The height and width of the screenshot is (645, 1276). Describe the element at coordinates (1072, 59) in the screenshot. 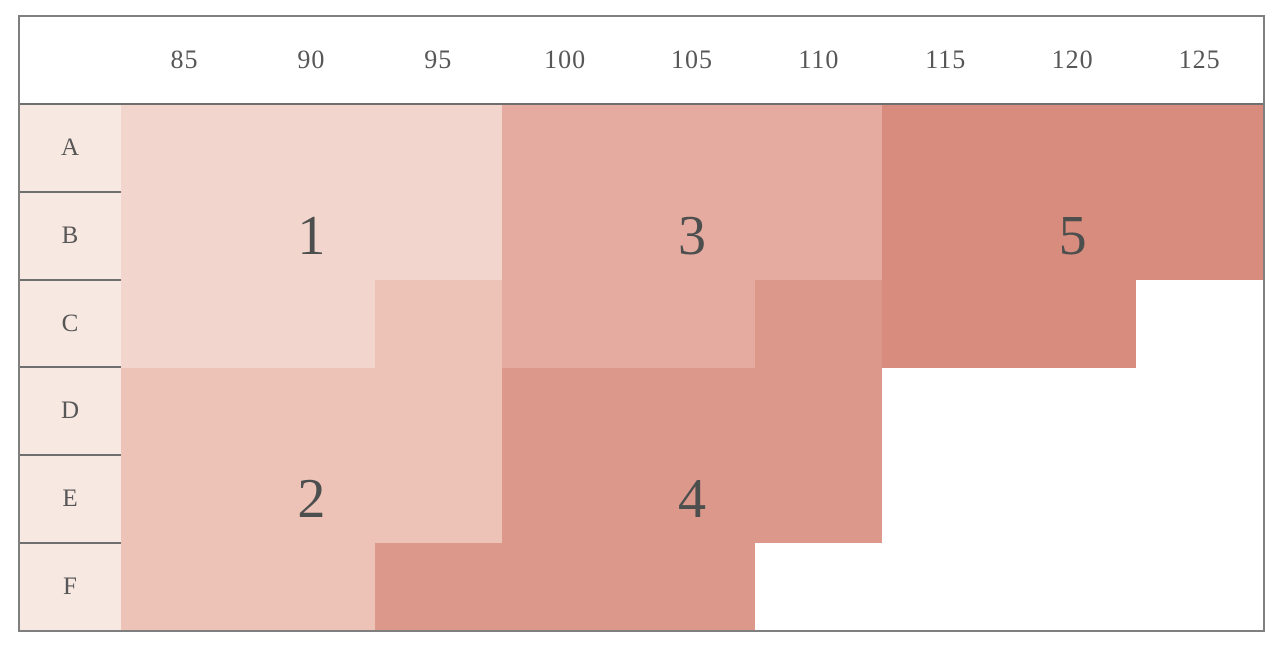

I see `column-label-120: 120` at that location.